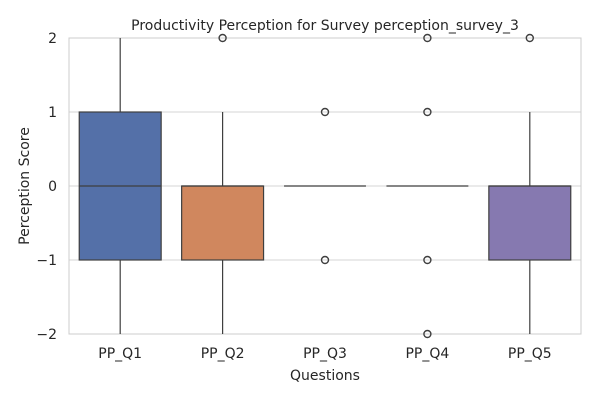 The width and height of the screenshot is (600, 400). What do you see at coordinates (223, 354) in the screenshot?
I see `x-tick-label: PP_Q2` at bounding box center [223, 354].